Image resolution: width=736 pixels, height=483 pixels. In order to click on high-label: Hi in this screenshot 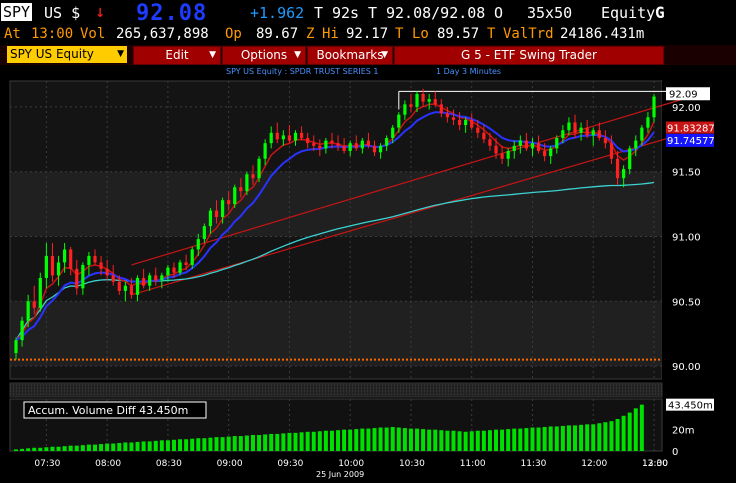, I will do `click(330, 34)`.